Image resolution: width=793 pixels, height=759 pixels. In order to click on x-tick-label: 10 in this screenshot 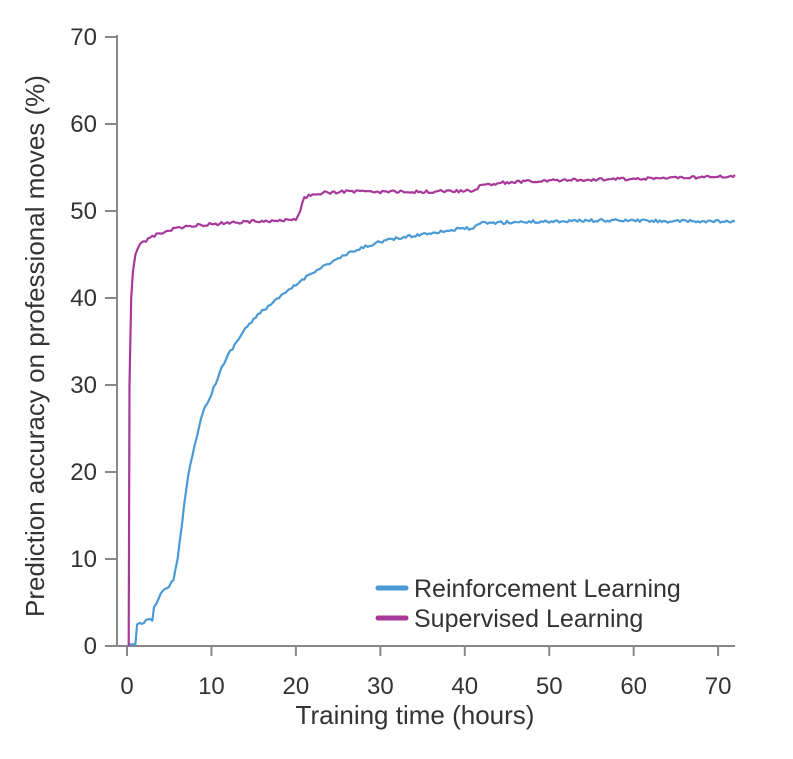, I will do `click(211, 686)`.